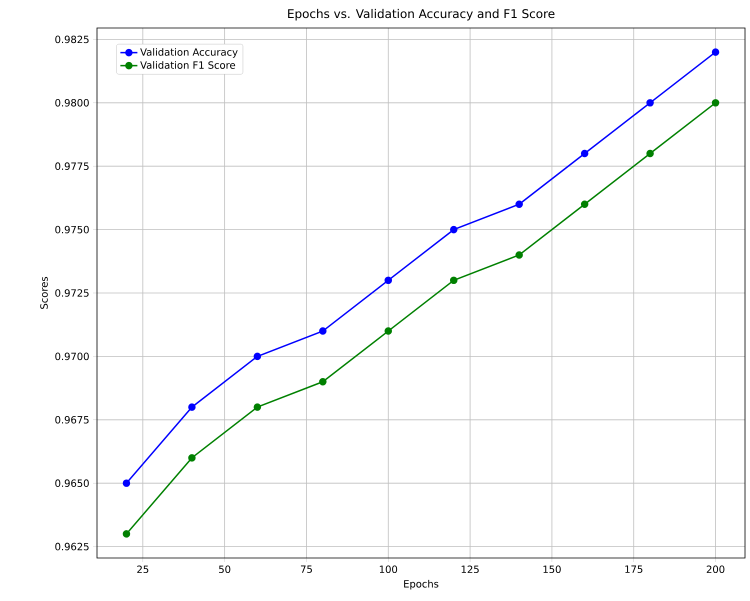 The image size is (750, 601). What do you see at coordinates (72, 483) in the screenshot?
I see `y-tick-label: 0.9650` at bounding box center [72, 483].